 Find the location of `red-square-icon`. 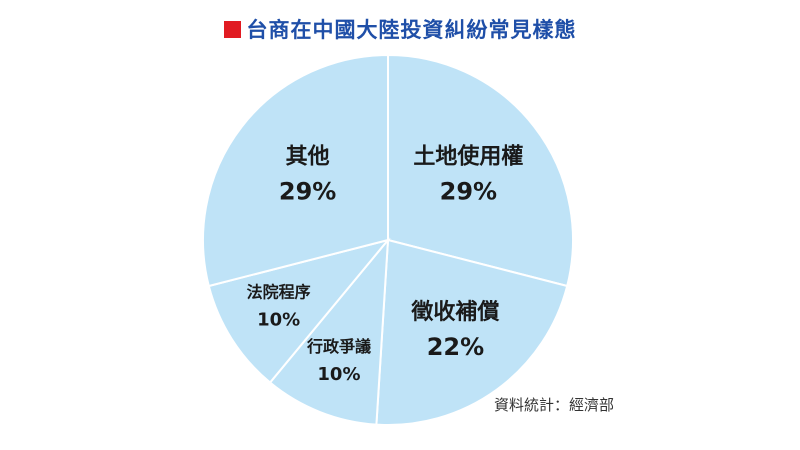

red-square-icon is located at coordinates (232, 29).